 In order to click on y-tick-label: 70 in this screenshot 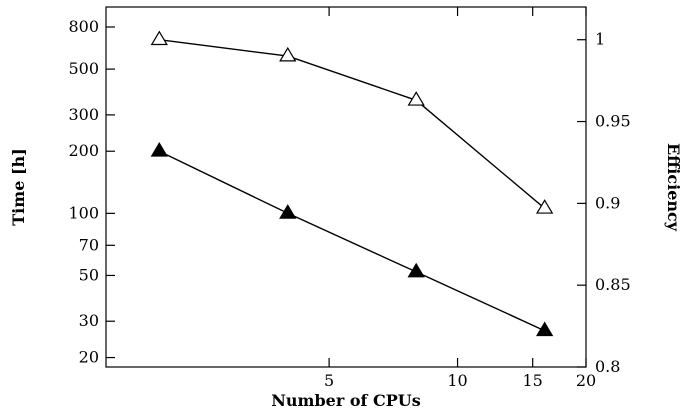, I will do `click(89, 244)`.